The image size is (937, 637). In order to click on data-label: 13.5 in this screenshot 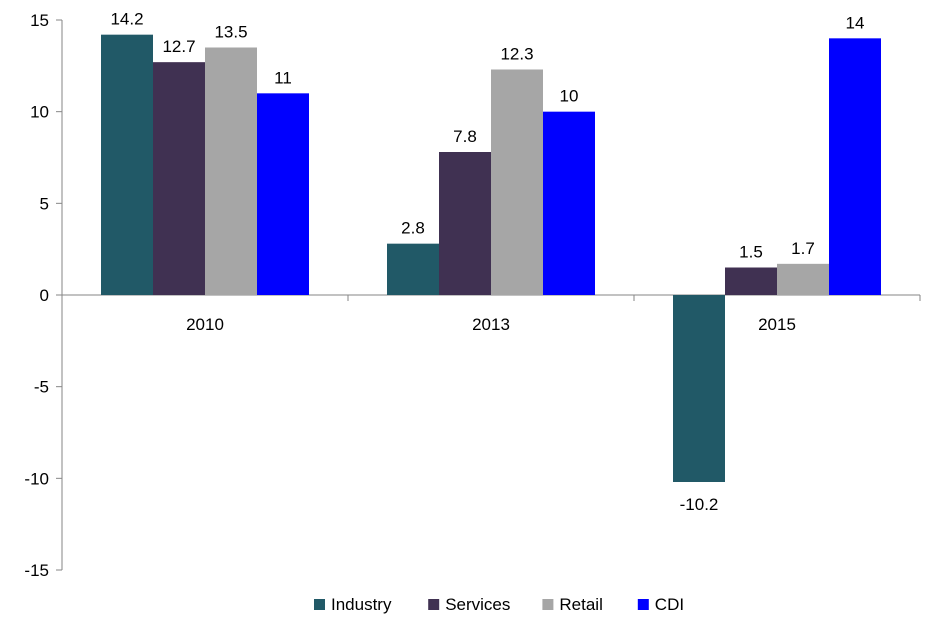, I will do `click(230, 32)`.